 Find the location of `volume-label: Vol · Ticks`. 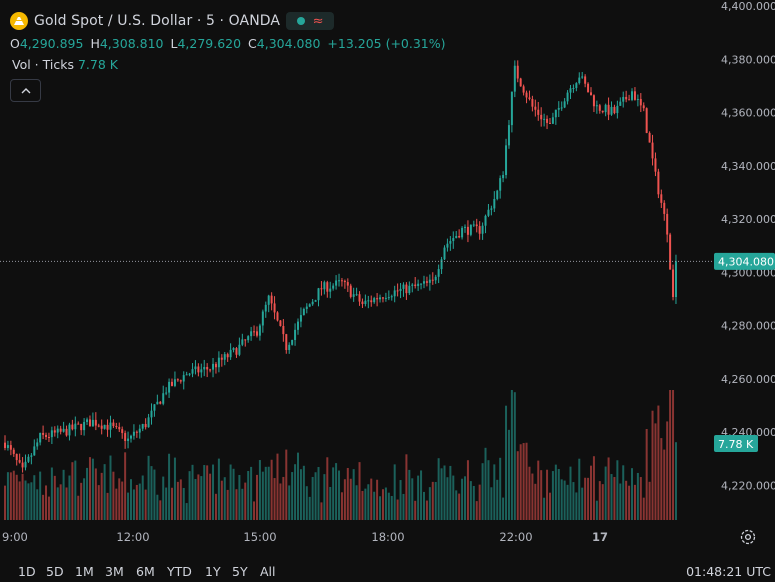

volume-label: Vol · Ticks is located at coordinates (43, 64).